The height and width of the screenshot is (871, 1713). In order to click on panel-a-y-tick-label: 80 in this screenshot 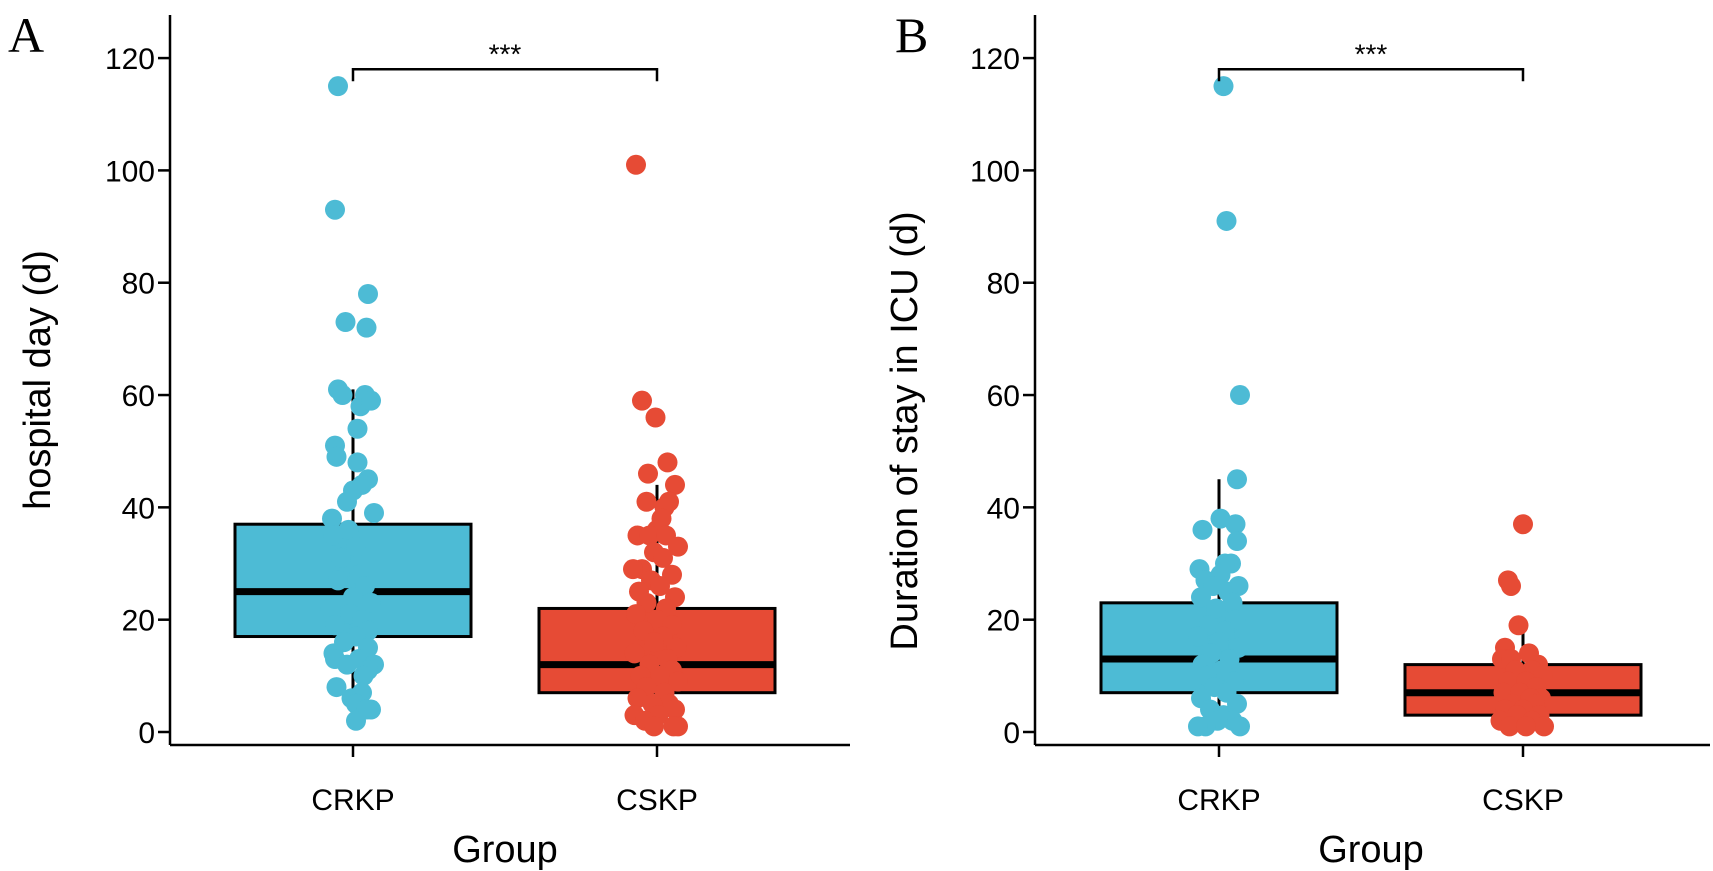, I will do `click(138, 284)`.